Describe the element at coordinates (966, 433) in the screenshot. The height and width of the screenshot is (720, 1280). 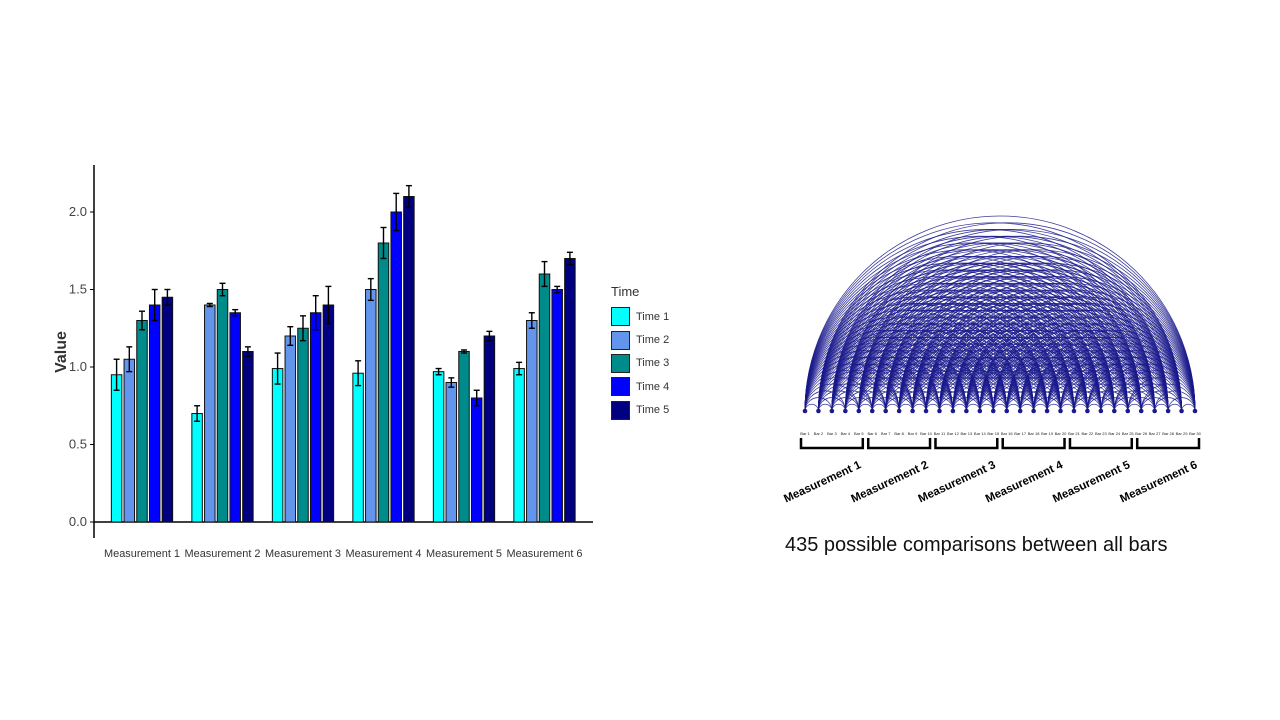
I see `node-label: Bar 13` at that location.